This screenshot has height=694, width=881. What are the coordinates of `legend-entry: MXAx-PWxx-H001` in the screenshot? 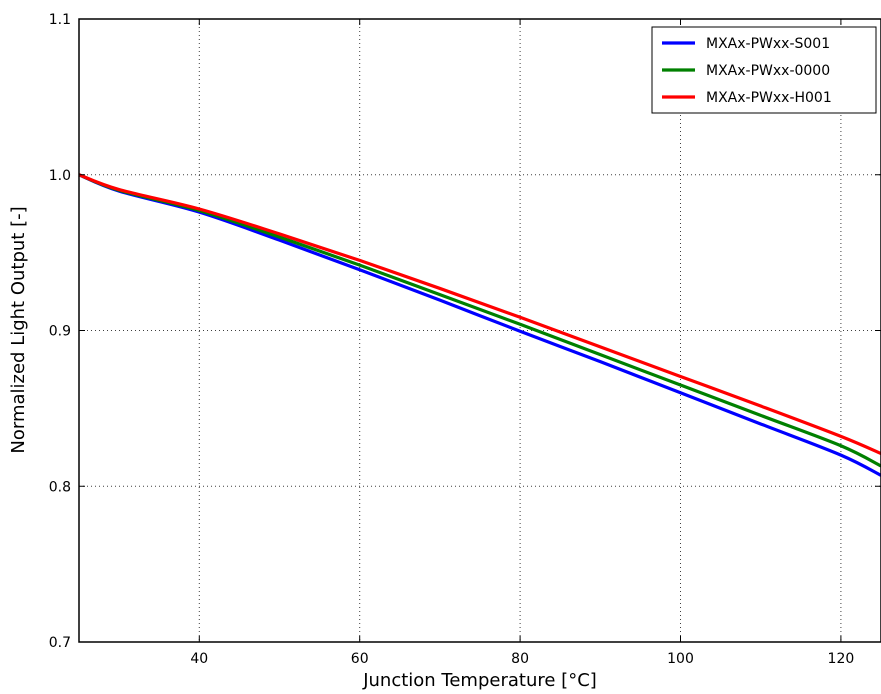 It's located at (769, 98).